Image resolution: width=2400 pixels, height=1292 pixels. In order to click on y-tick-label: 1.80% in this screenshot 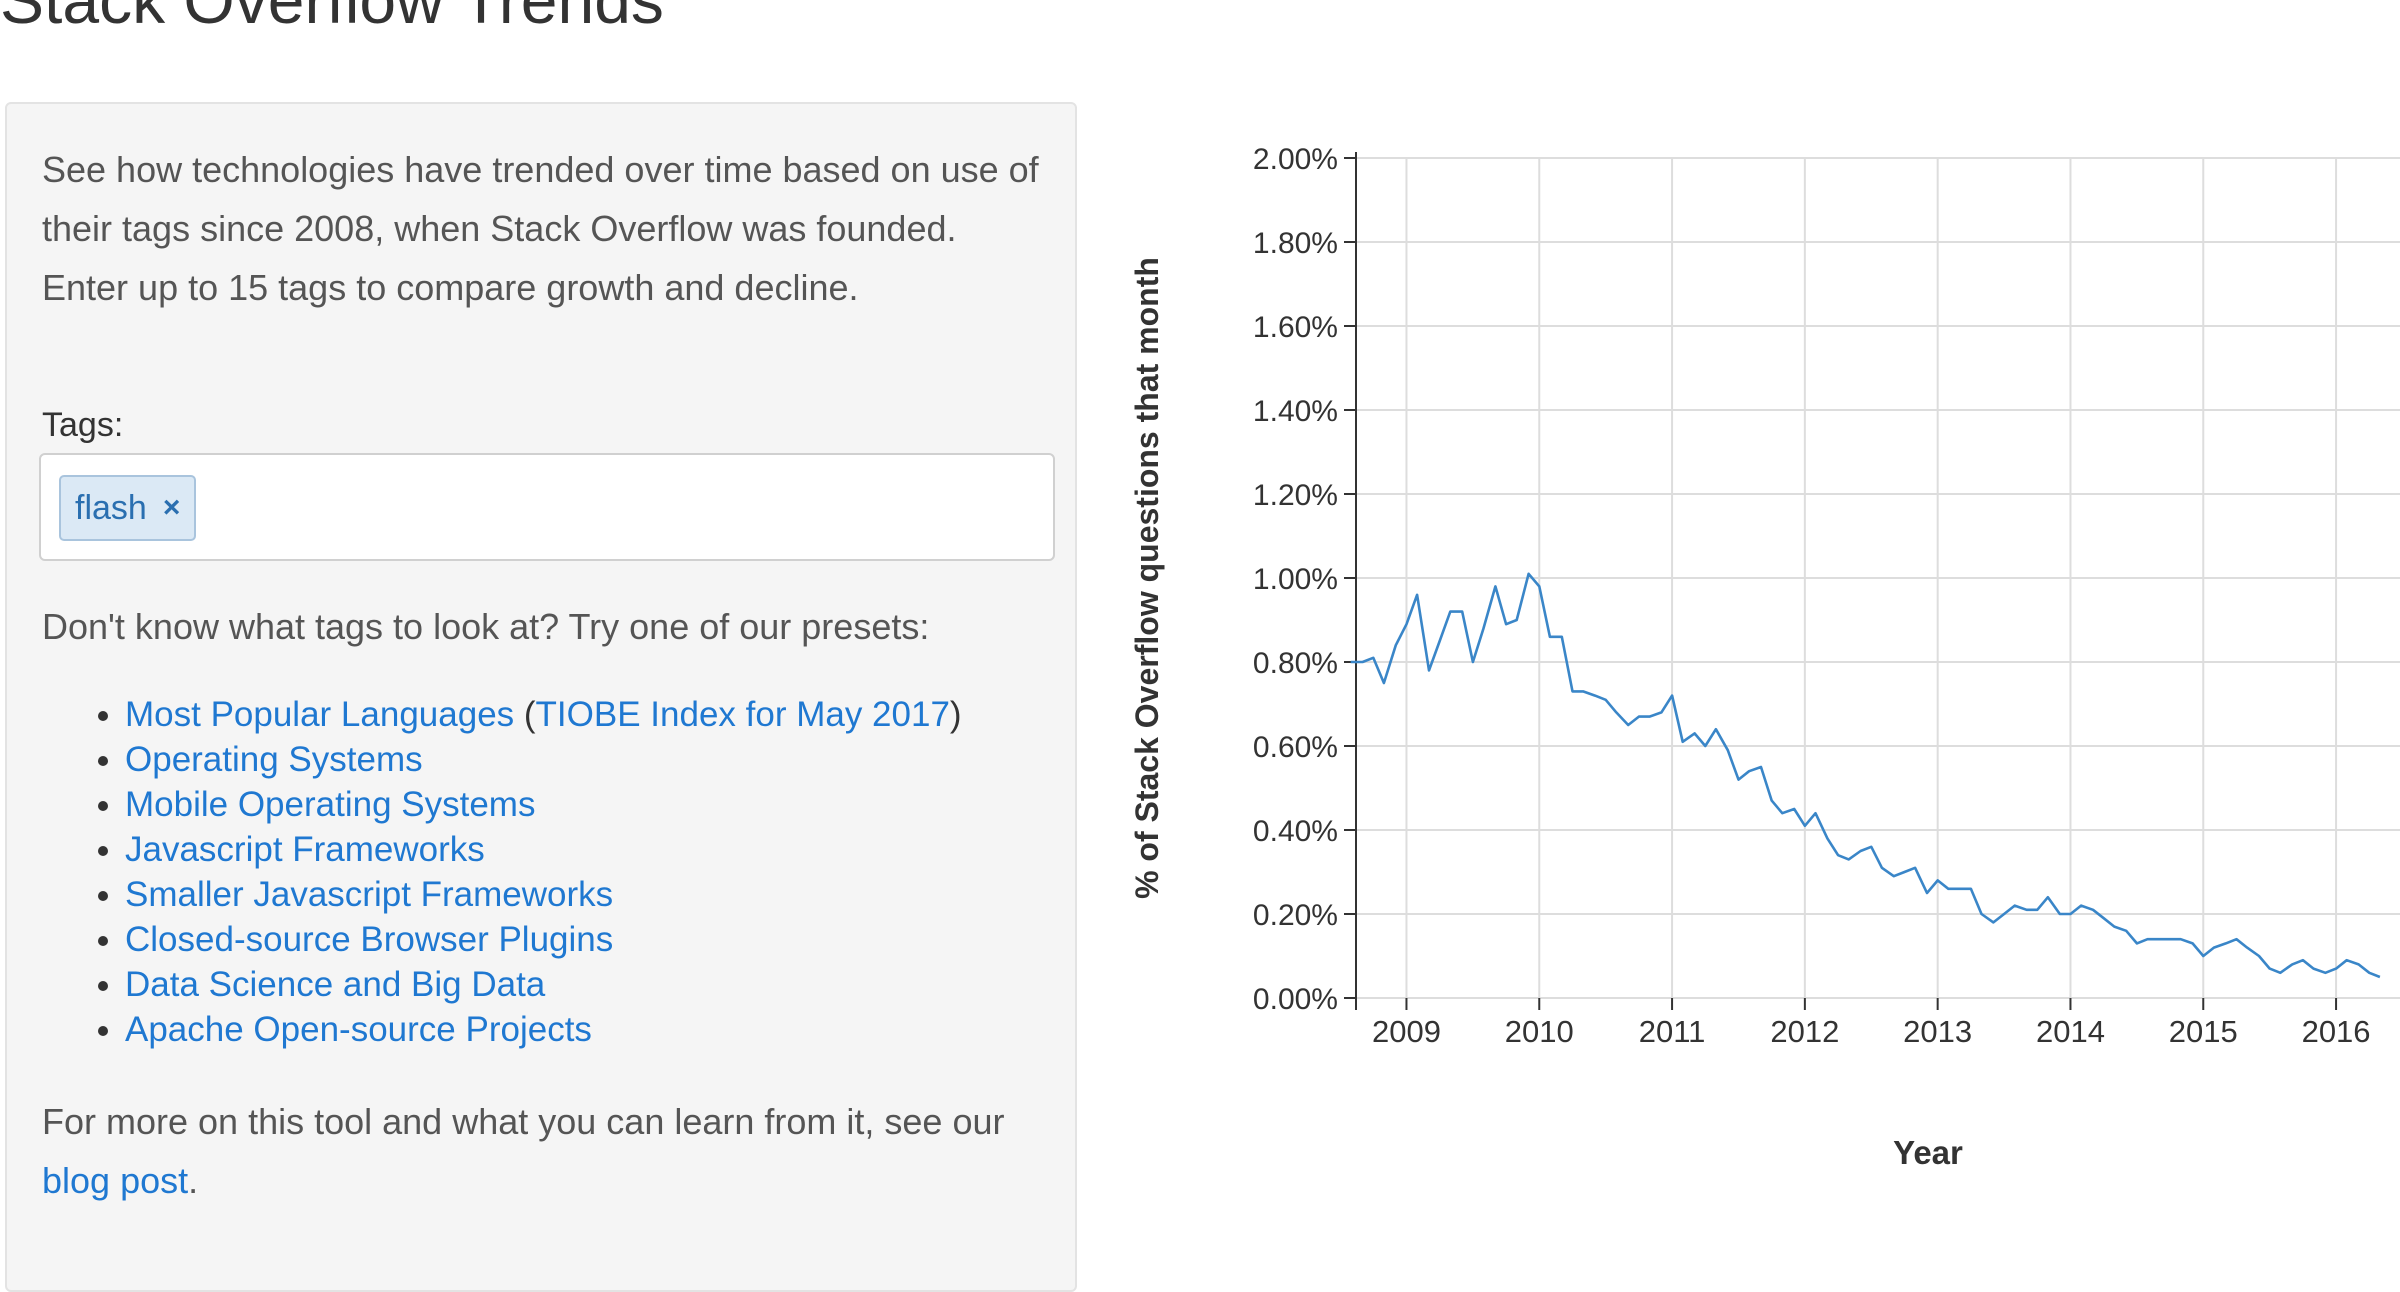, I will do `click(1295, 243)`.